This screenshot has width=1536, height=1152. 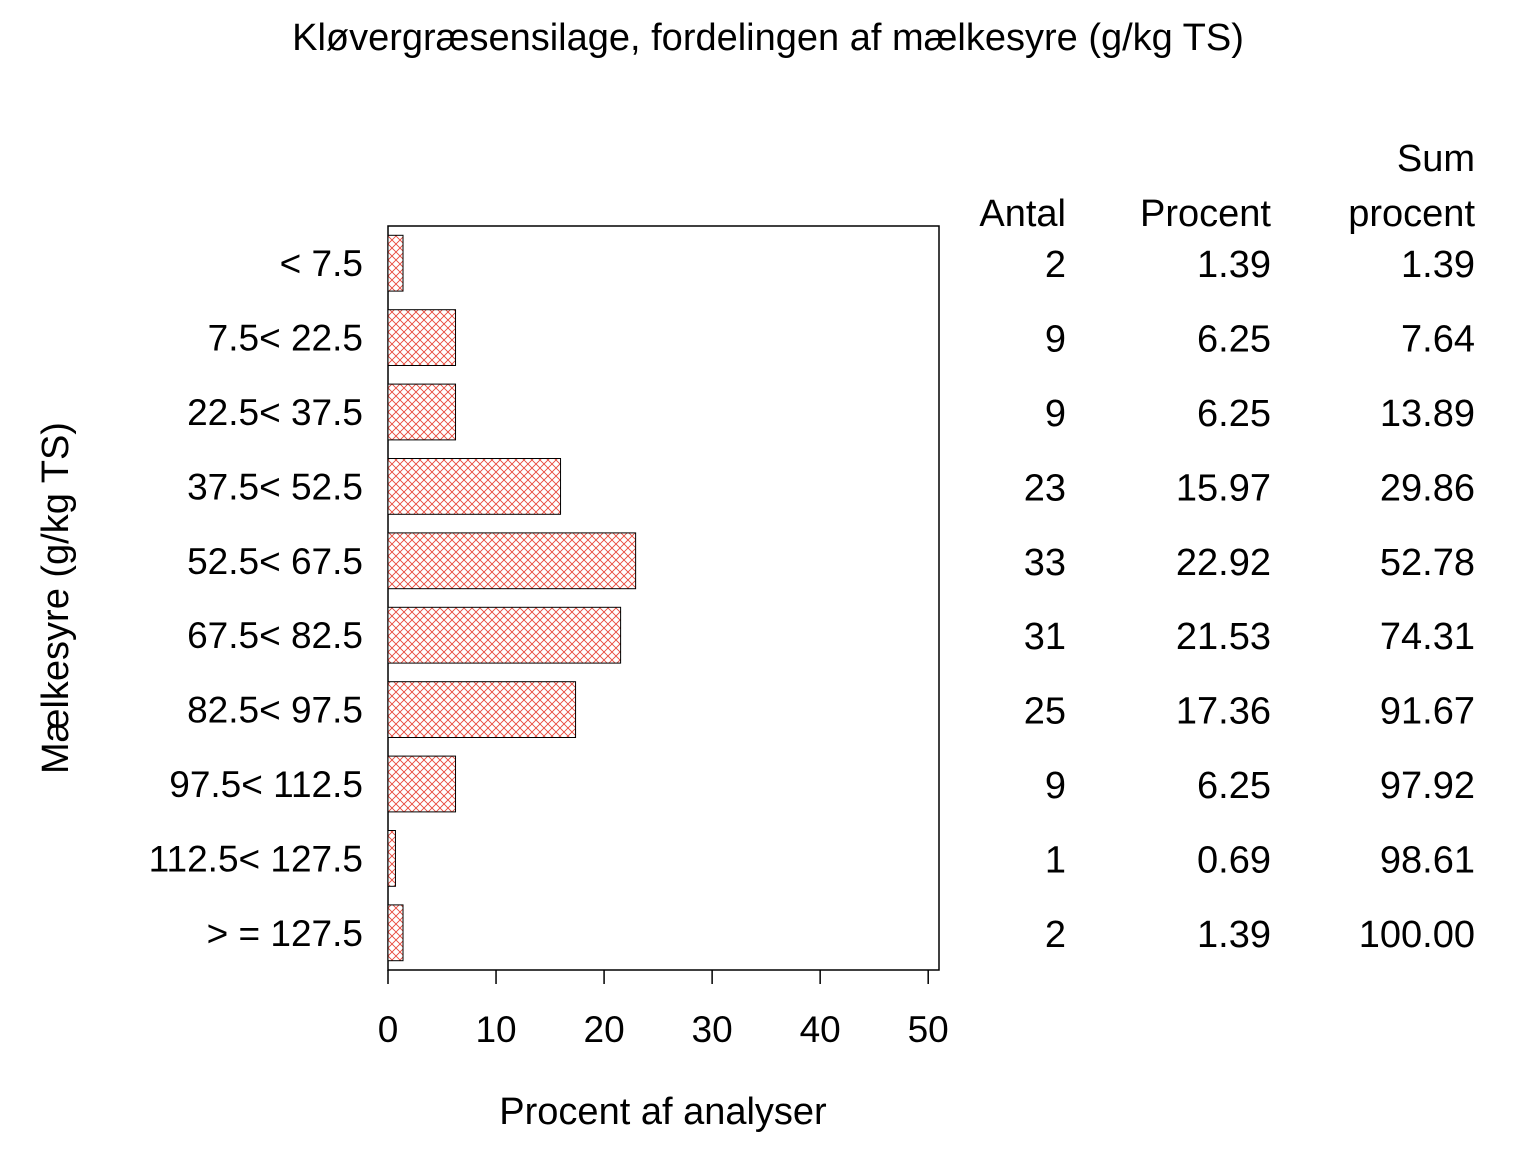 What do you see at coordinates (604, 1029) in the screenshot?
I see `x-tick-label: 20` at bounding box center [604, 1029].